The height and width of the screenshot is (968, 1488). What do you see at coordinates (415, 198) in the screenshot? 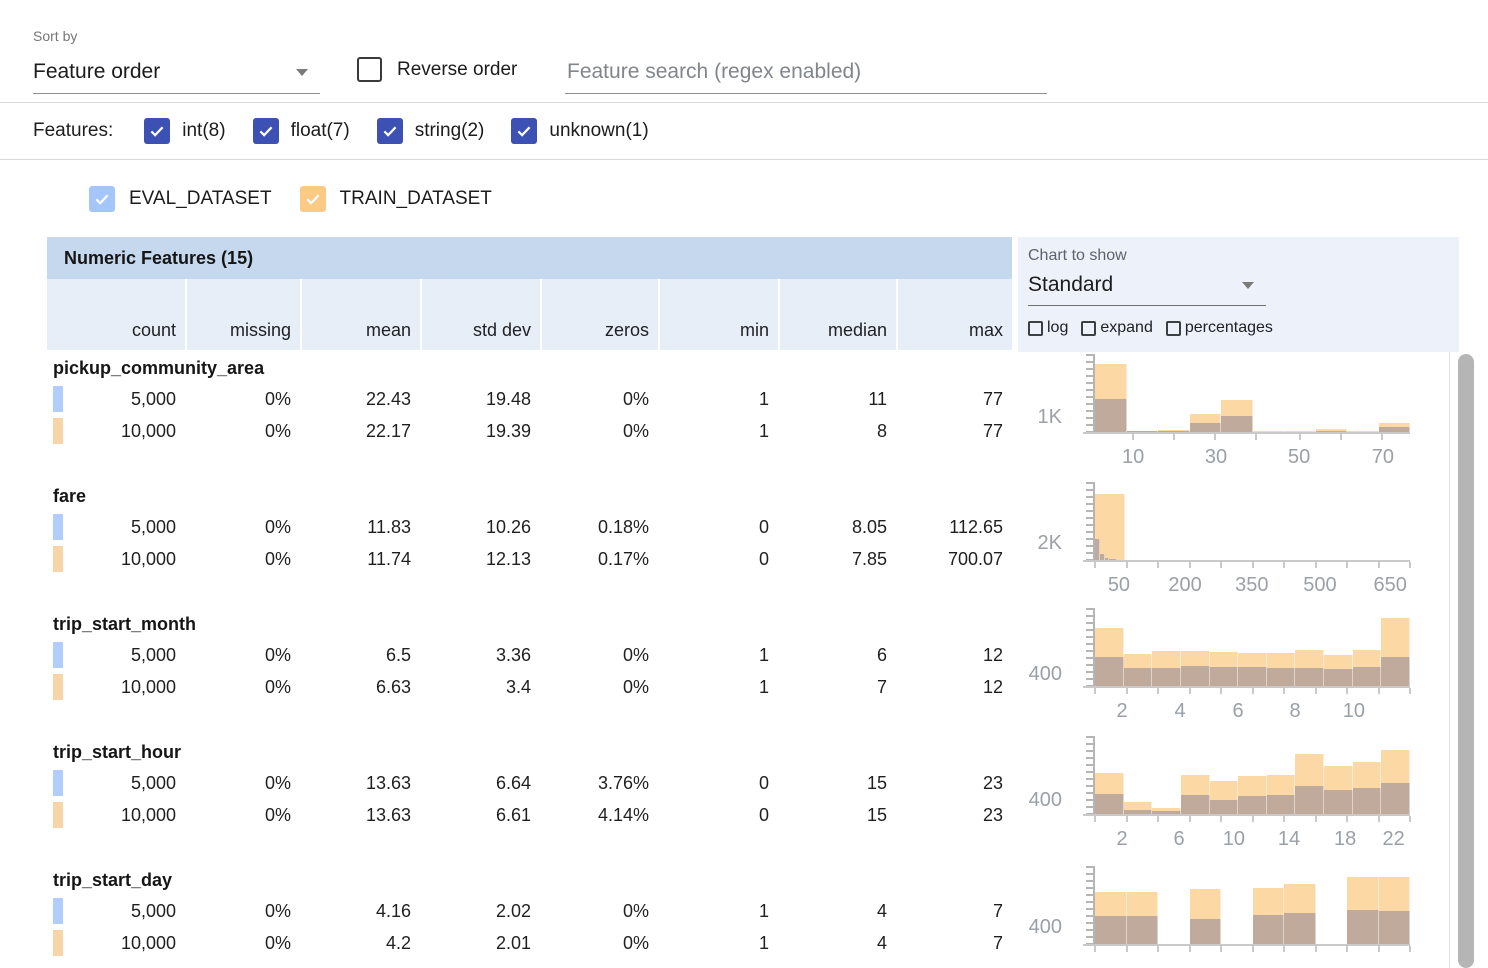
I see `dataset-label: TRAIN_DATASET` at bounding box center [415, 198].